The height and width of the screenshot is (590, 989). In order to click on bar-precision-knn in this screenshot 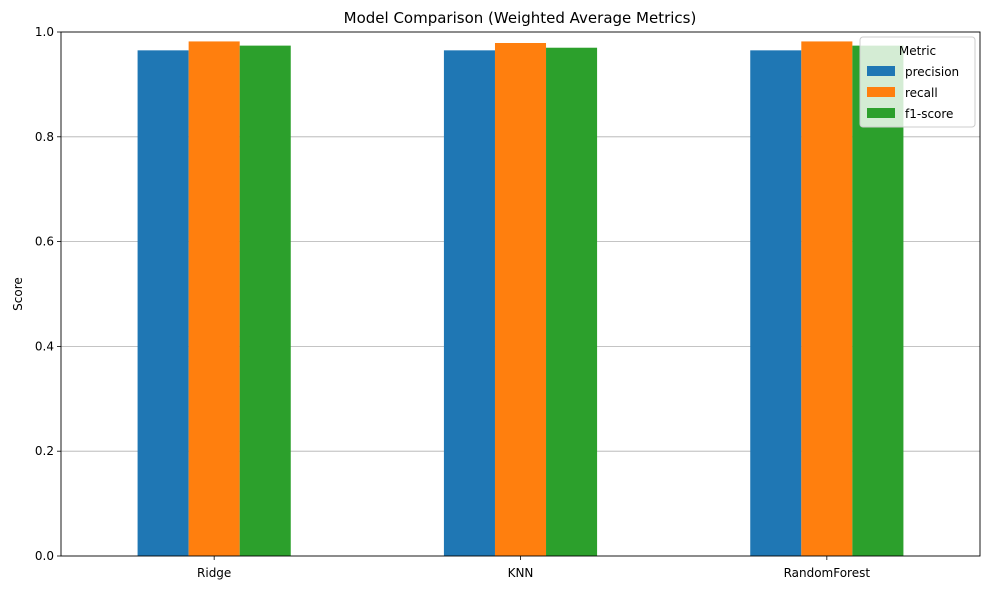, I will do `click(469, 303)`.